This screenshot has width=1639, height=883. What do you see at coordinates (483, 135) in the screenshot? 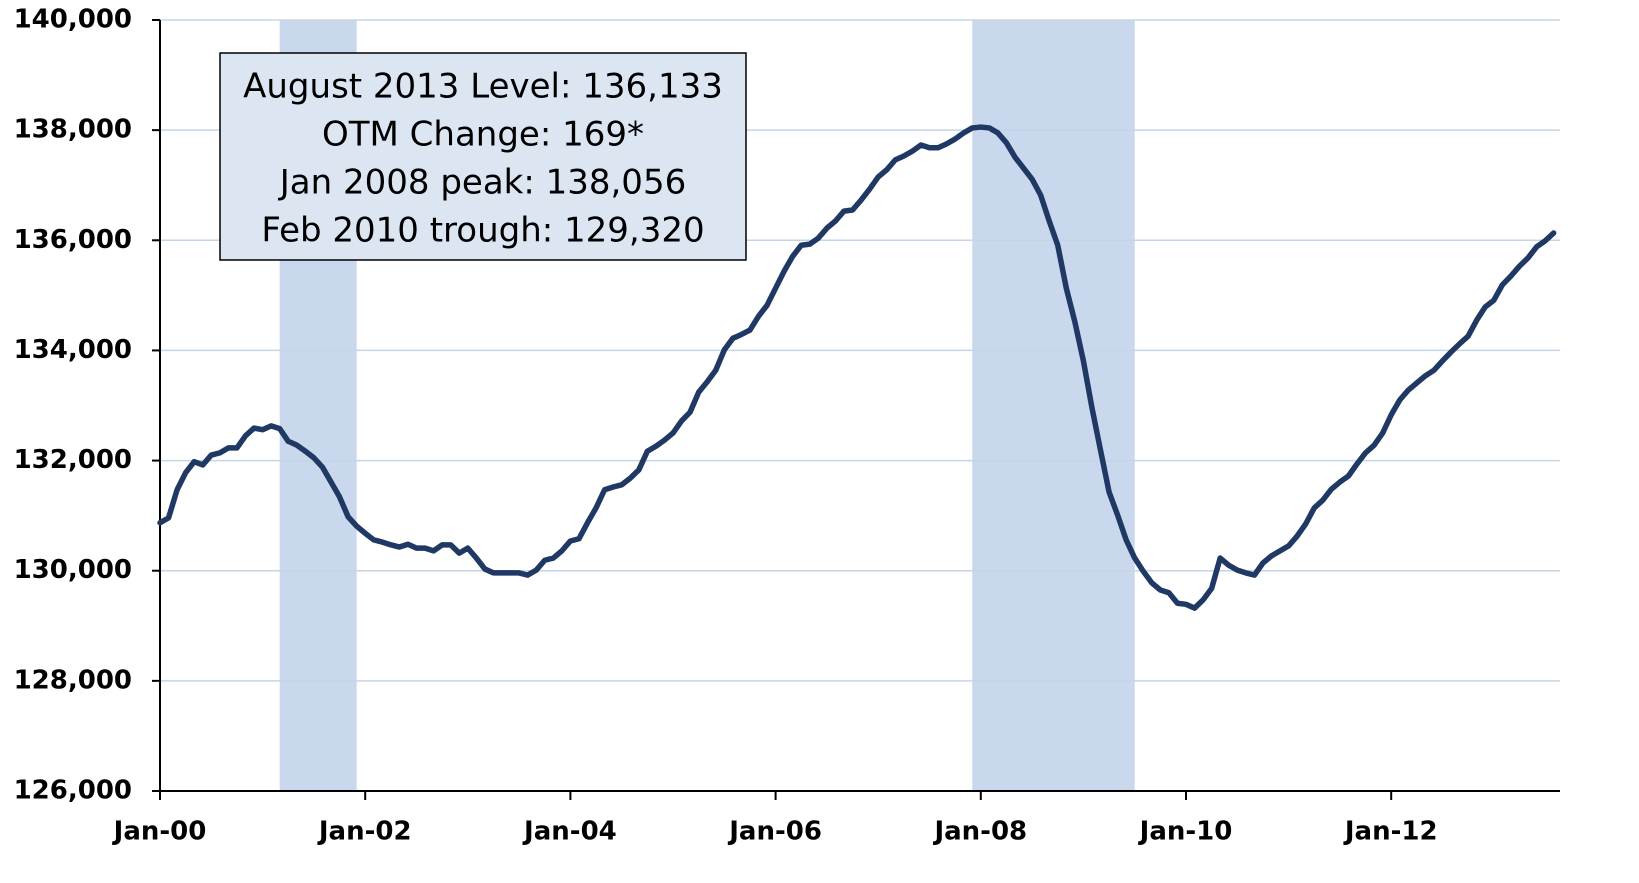
I see `annotation-text: OTM Change: 169*` at bounding box center [483, 135].